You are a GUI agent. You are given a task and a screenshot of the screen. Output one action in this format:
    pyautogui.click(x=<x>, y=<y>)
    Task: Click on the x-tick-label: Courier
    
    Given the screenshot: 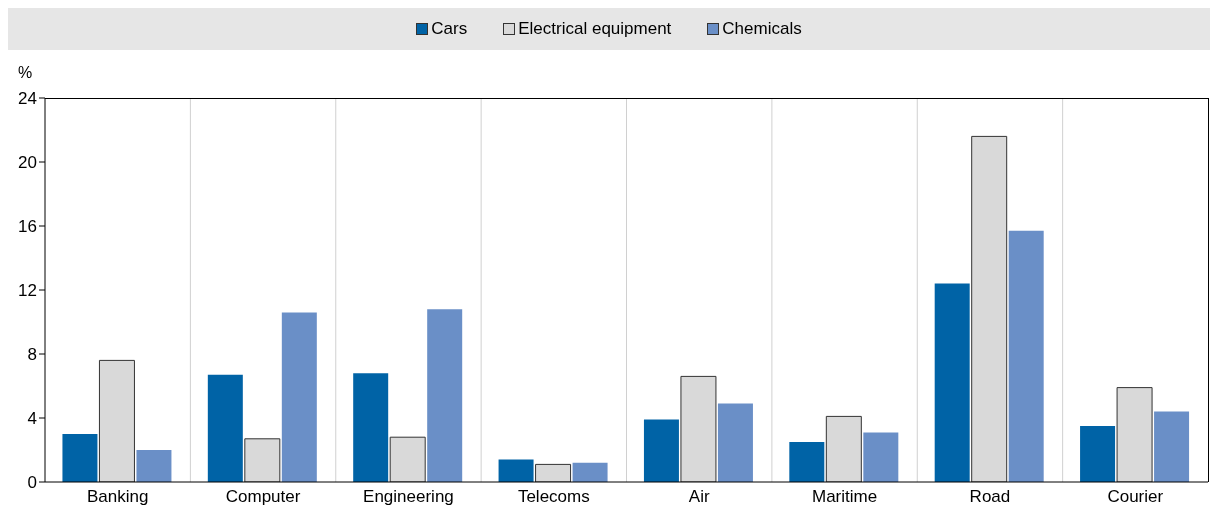 What is the action you would take?
    pyautogui.click(x=1135, y=497)
    